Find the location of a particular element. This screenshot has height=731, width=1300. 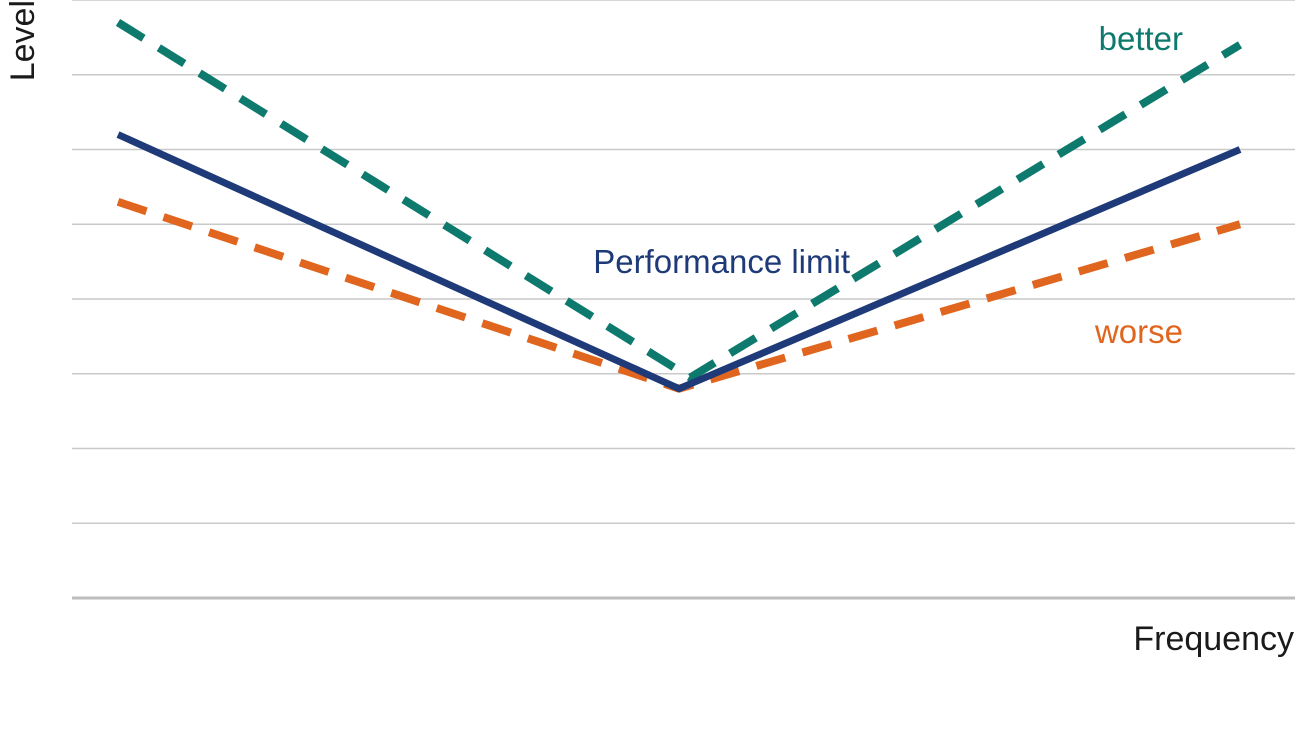

series-label-worse: worse is located at coordinates (1138, 331).